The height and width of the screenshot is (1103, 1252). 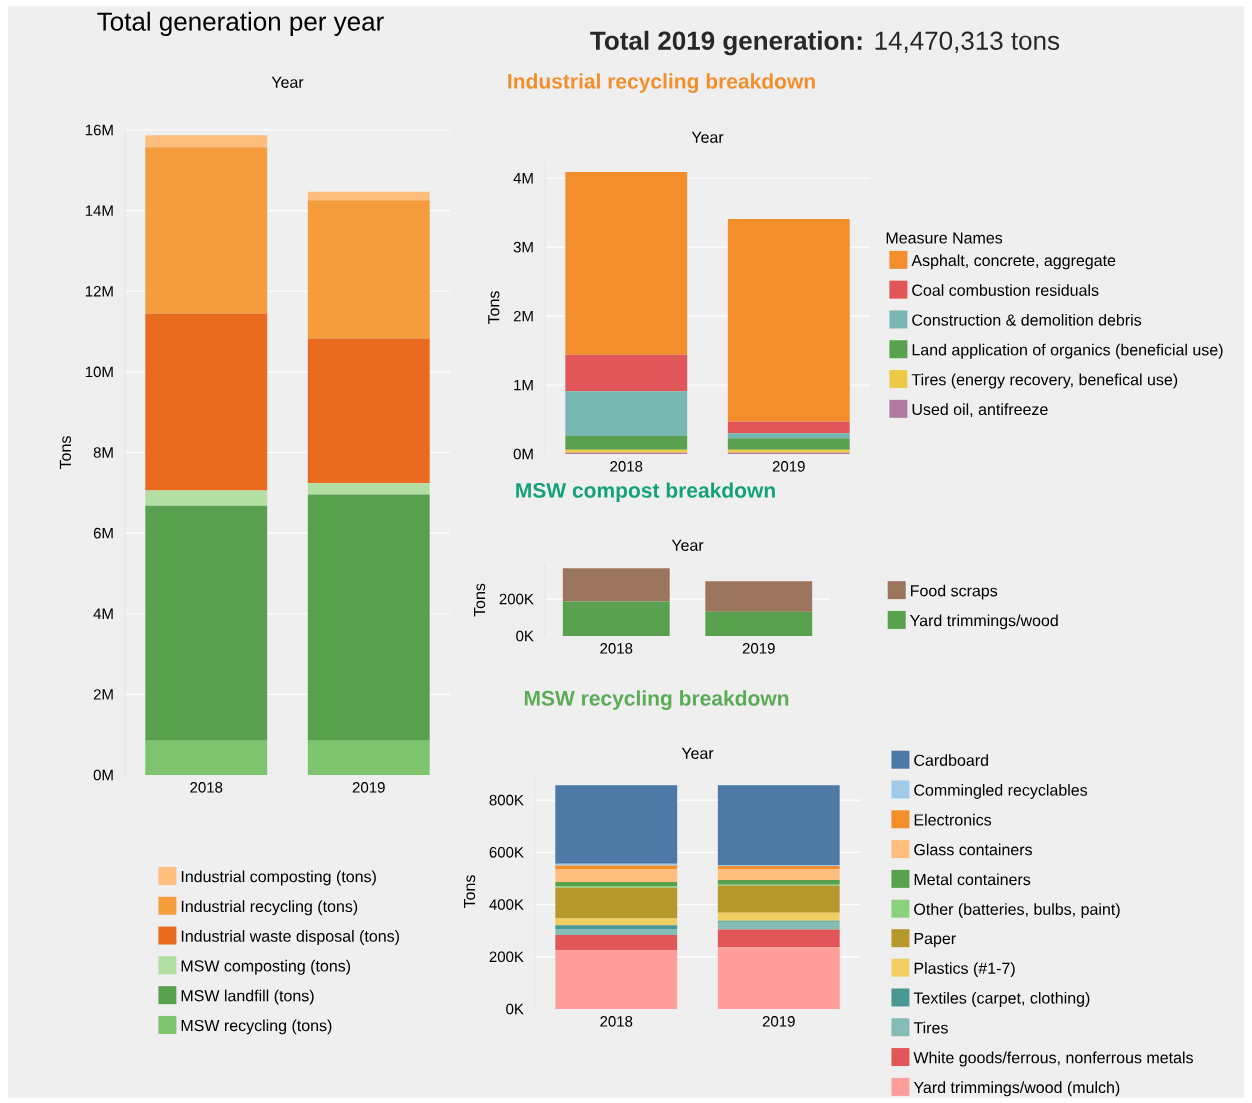 What do you see at coordinates (1001, 999) in the screenshot?
I see `legend-label: Textiles (carpet, clothing)` at bounding box center [1001, 999].